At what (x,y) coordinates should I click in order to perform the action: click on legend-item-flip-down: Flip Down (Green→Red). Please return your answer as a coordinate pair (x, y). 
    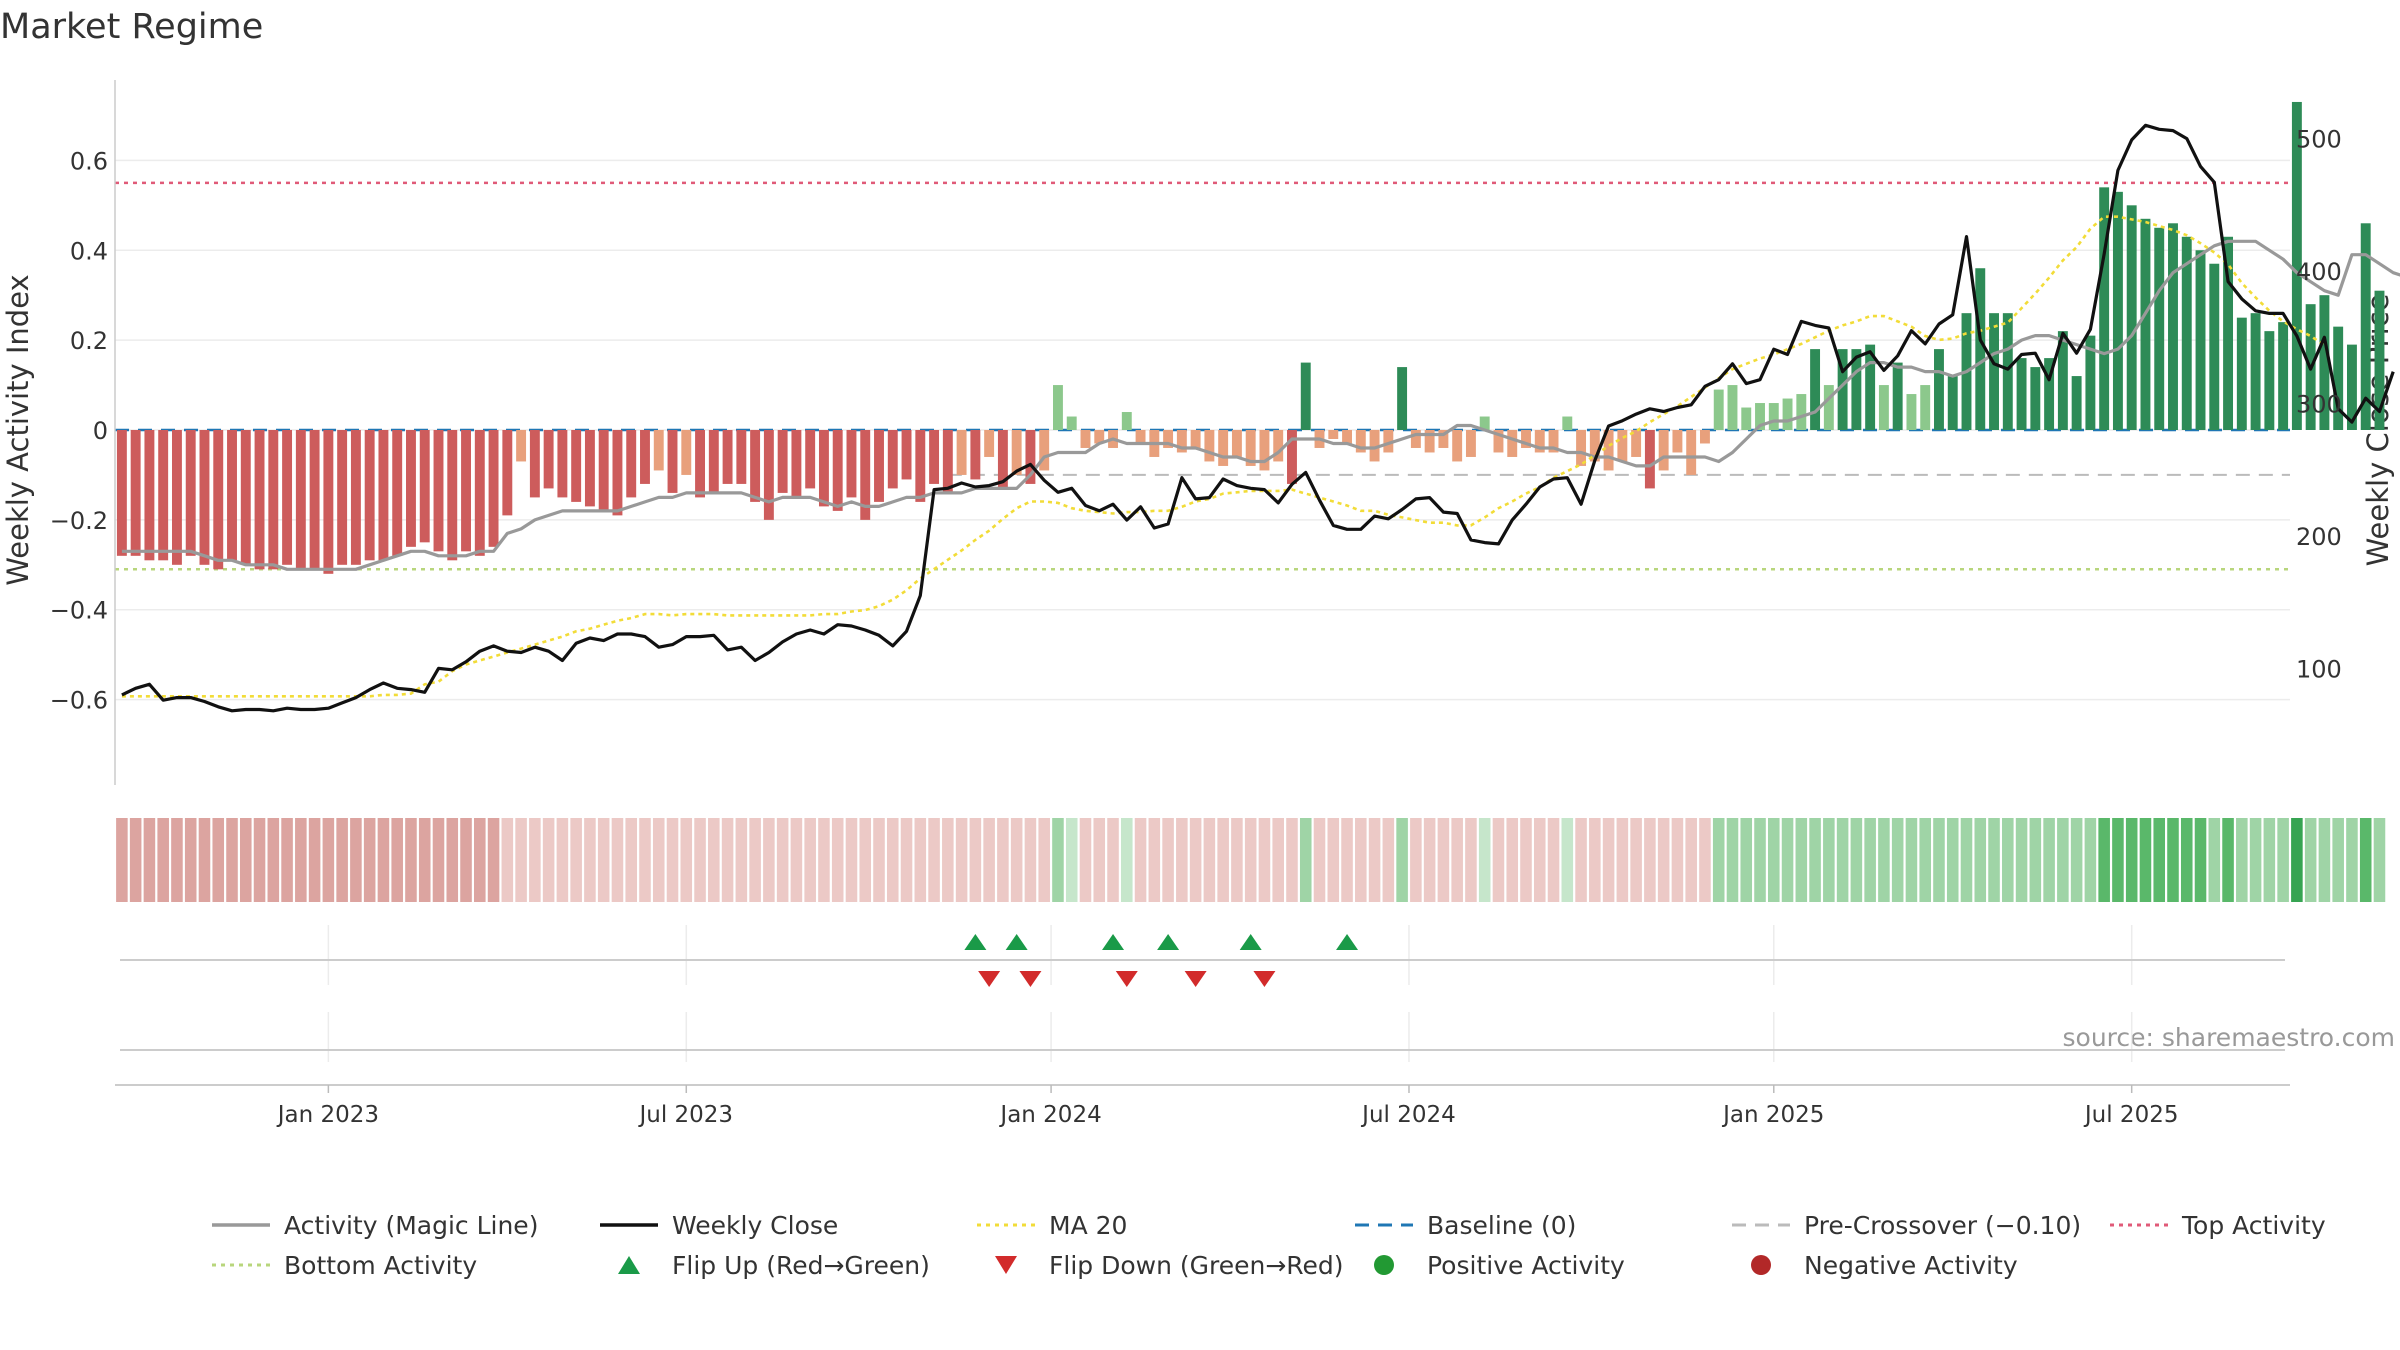
    Looking at the image, I should click on (1159, 1265).